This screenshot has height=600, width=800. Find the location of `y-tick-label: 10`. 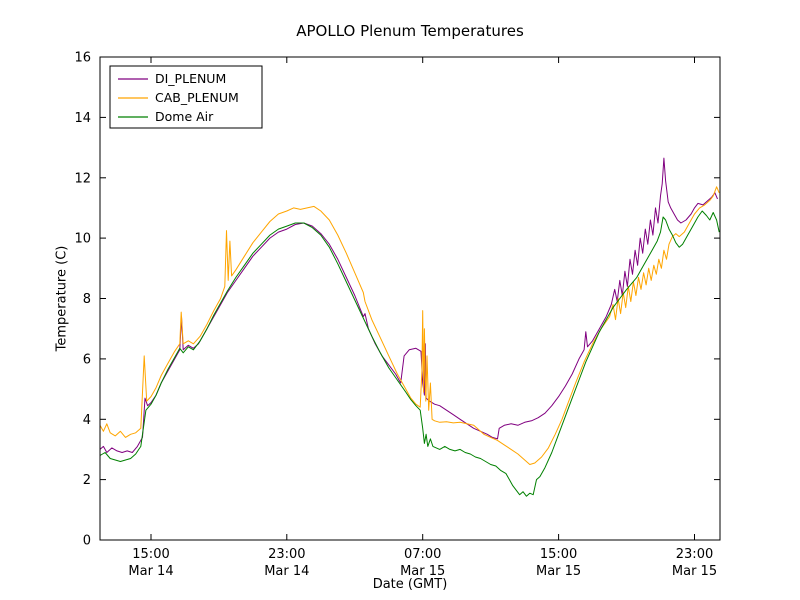

y-tick-label: 10 is located at coordinates (82, 239).